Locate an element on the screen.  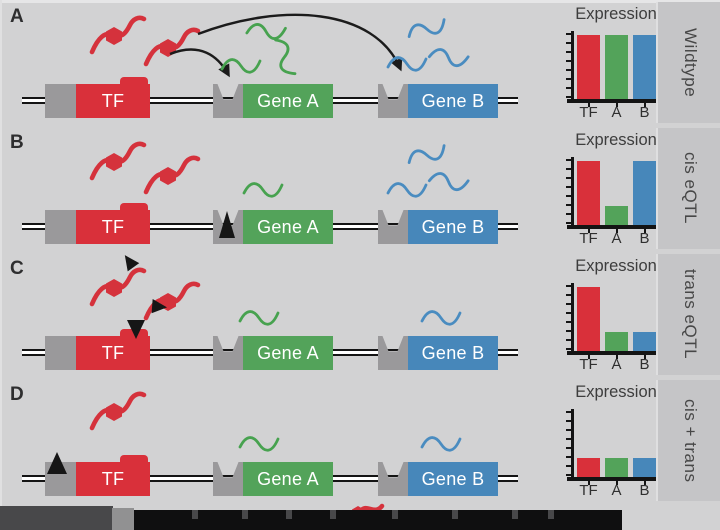
condition-label: Wildtype is located at coordinates (690, 62).